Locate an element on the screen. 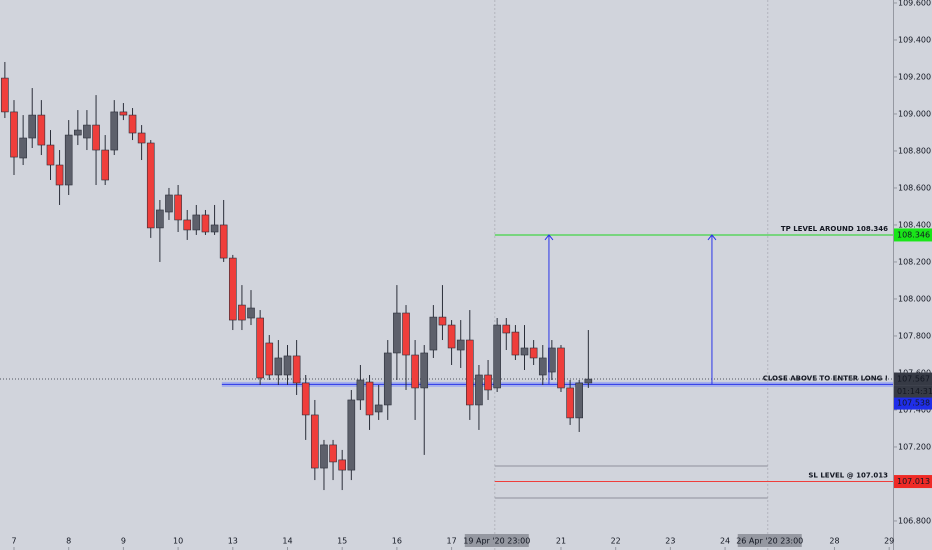 The width and height of the screenshot is (932, 550). y-tick-label: 108.200 is located at coordinates (914, 261).